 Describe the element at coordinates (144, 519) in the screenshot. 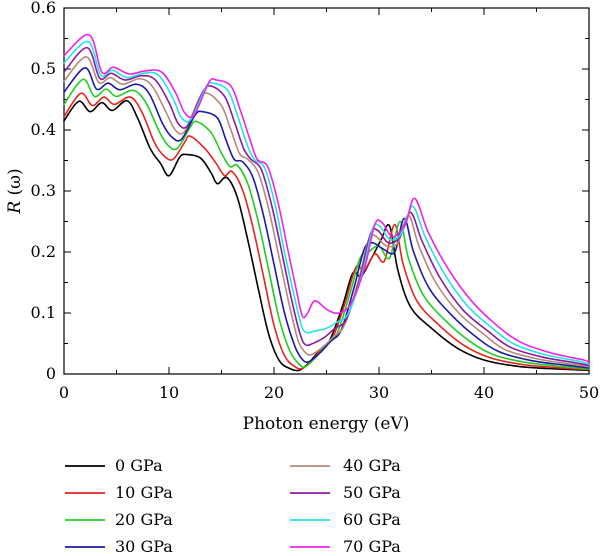

I see `legend-label: 20 GPa` at that location.